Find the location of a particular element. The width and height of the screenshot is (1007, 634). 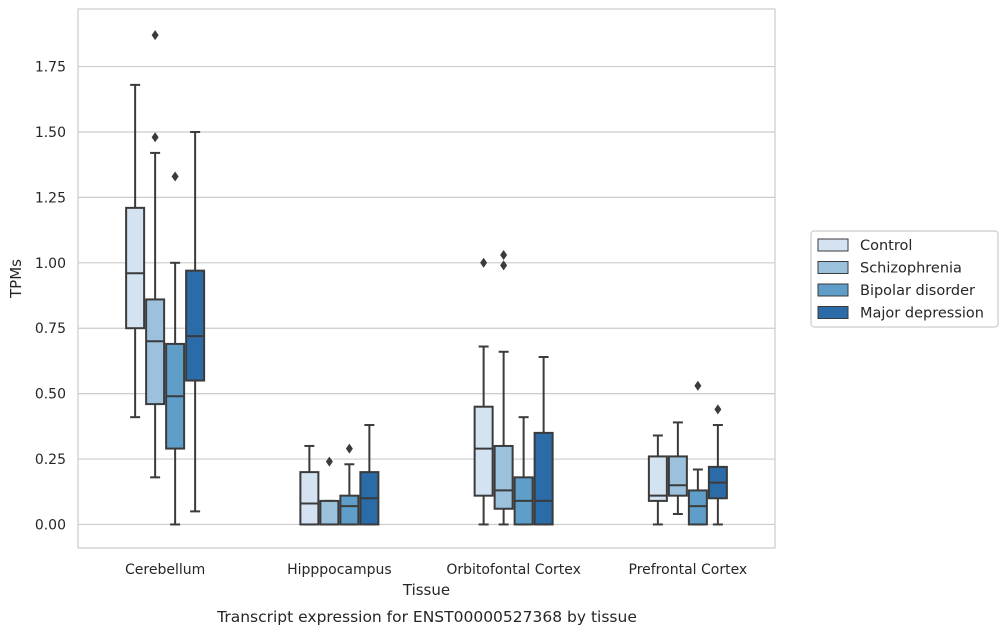

y-tick-label: 1.25 is located at coordinates (50, 198).